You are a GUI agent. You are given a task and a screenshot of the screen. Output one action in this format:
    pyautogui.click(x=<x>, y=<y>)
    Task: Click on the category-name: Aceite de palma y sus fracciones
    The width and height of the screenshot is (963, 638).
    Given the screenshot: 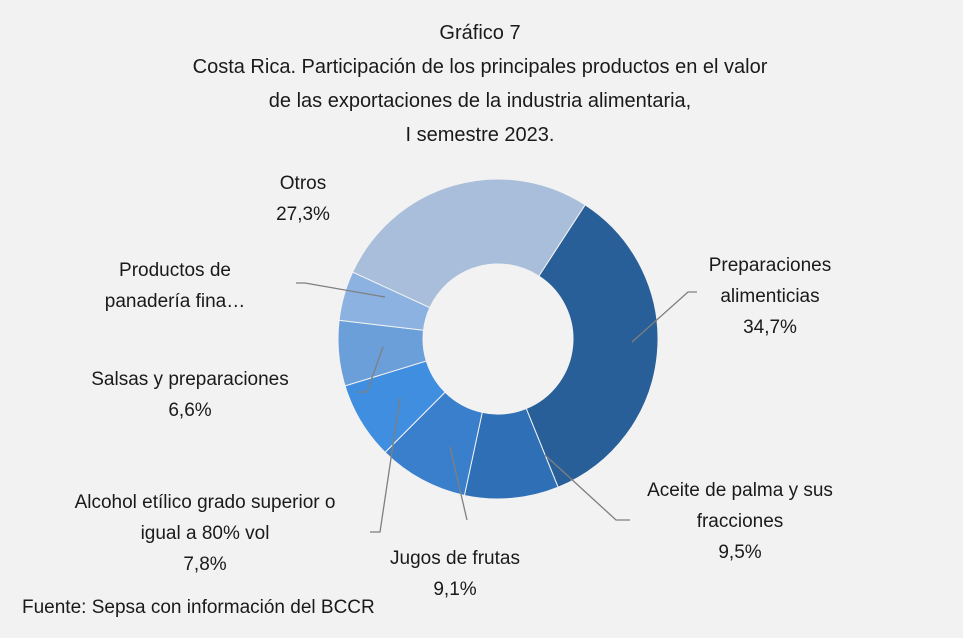 What is the action you would take?
    pyautogui.click(x=740, y=506)
    